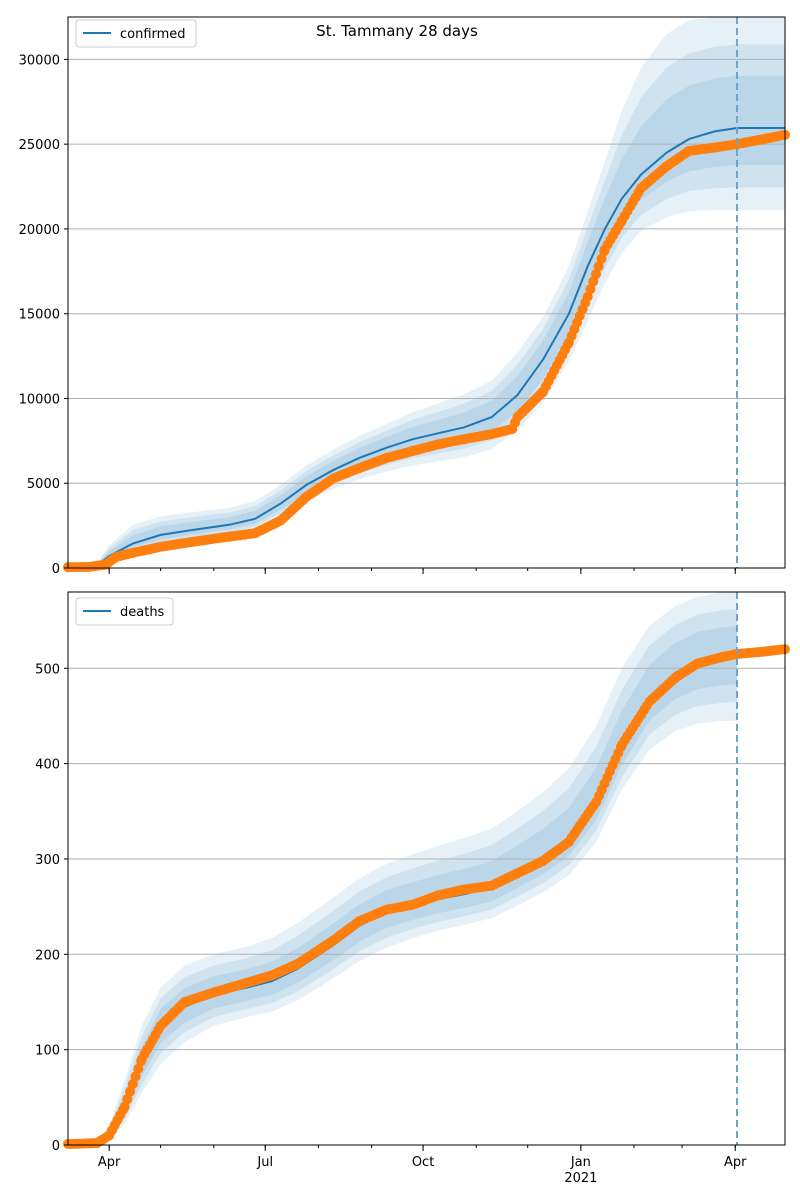 This screenshot has height=1200, width=800. I want to click on confirmed-ytick-label: 25000, so click(39, 145).